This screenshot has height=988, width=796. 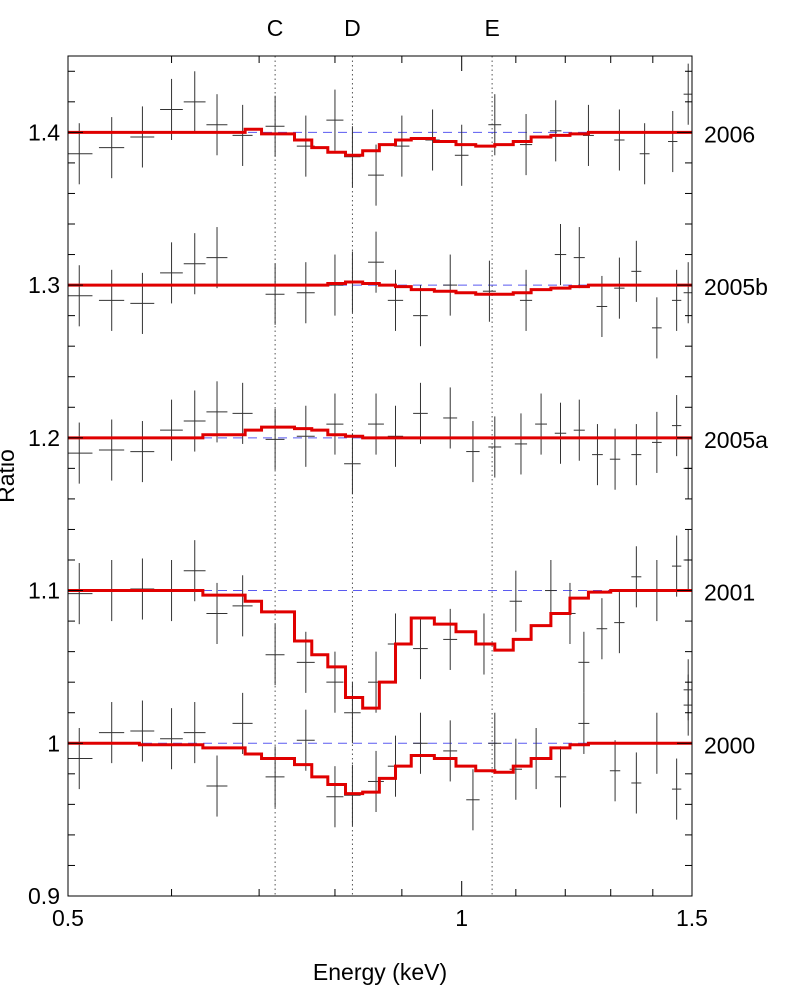 What do you see at coordinates (491, 28) in the screenshot?
I see `marker-label-e: E` at bounding box center [491, 28].